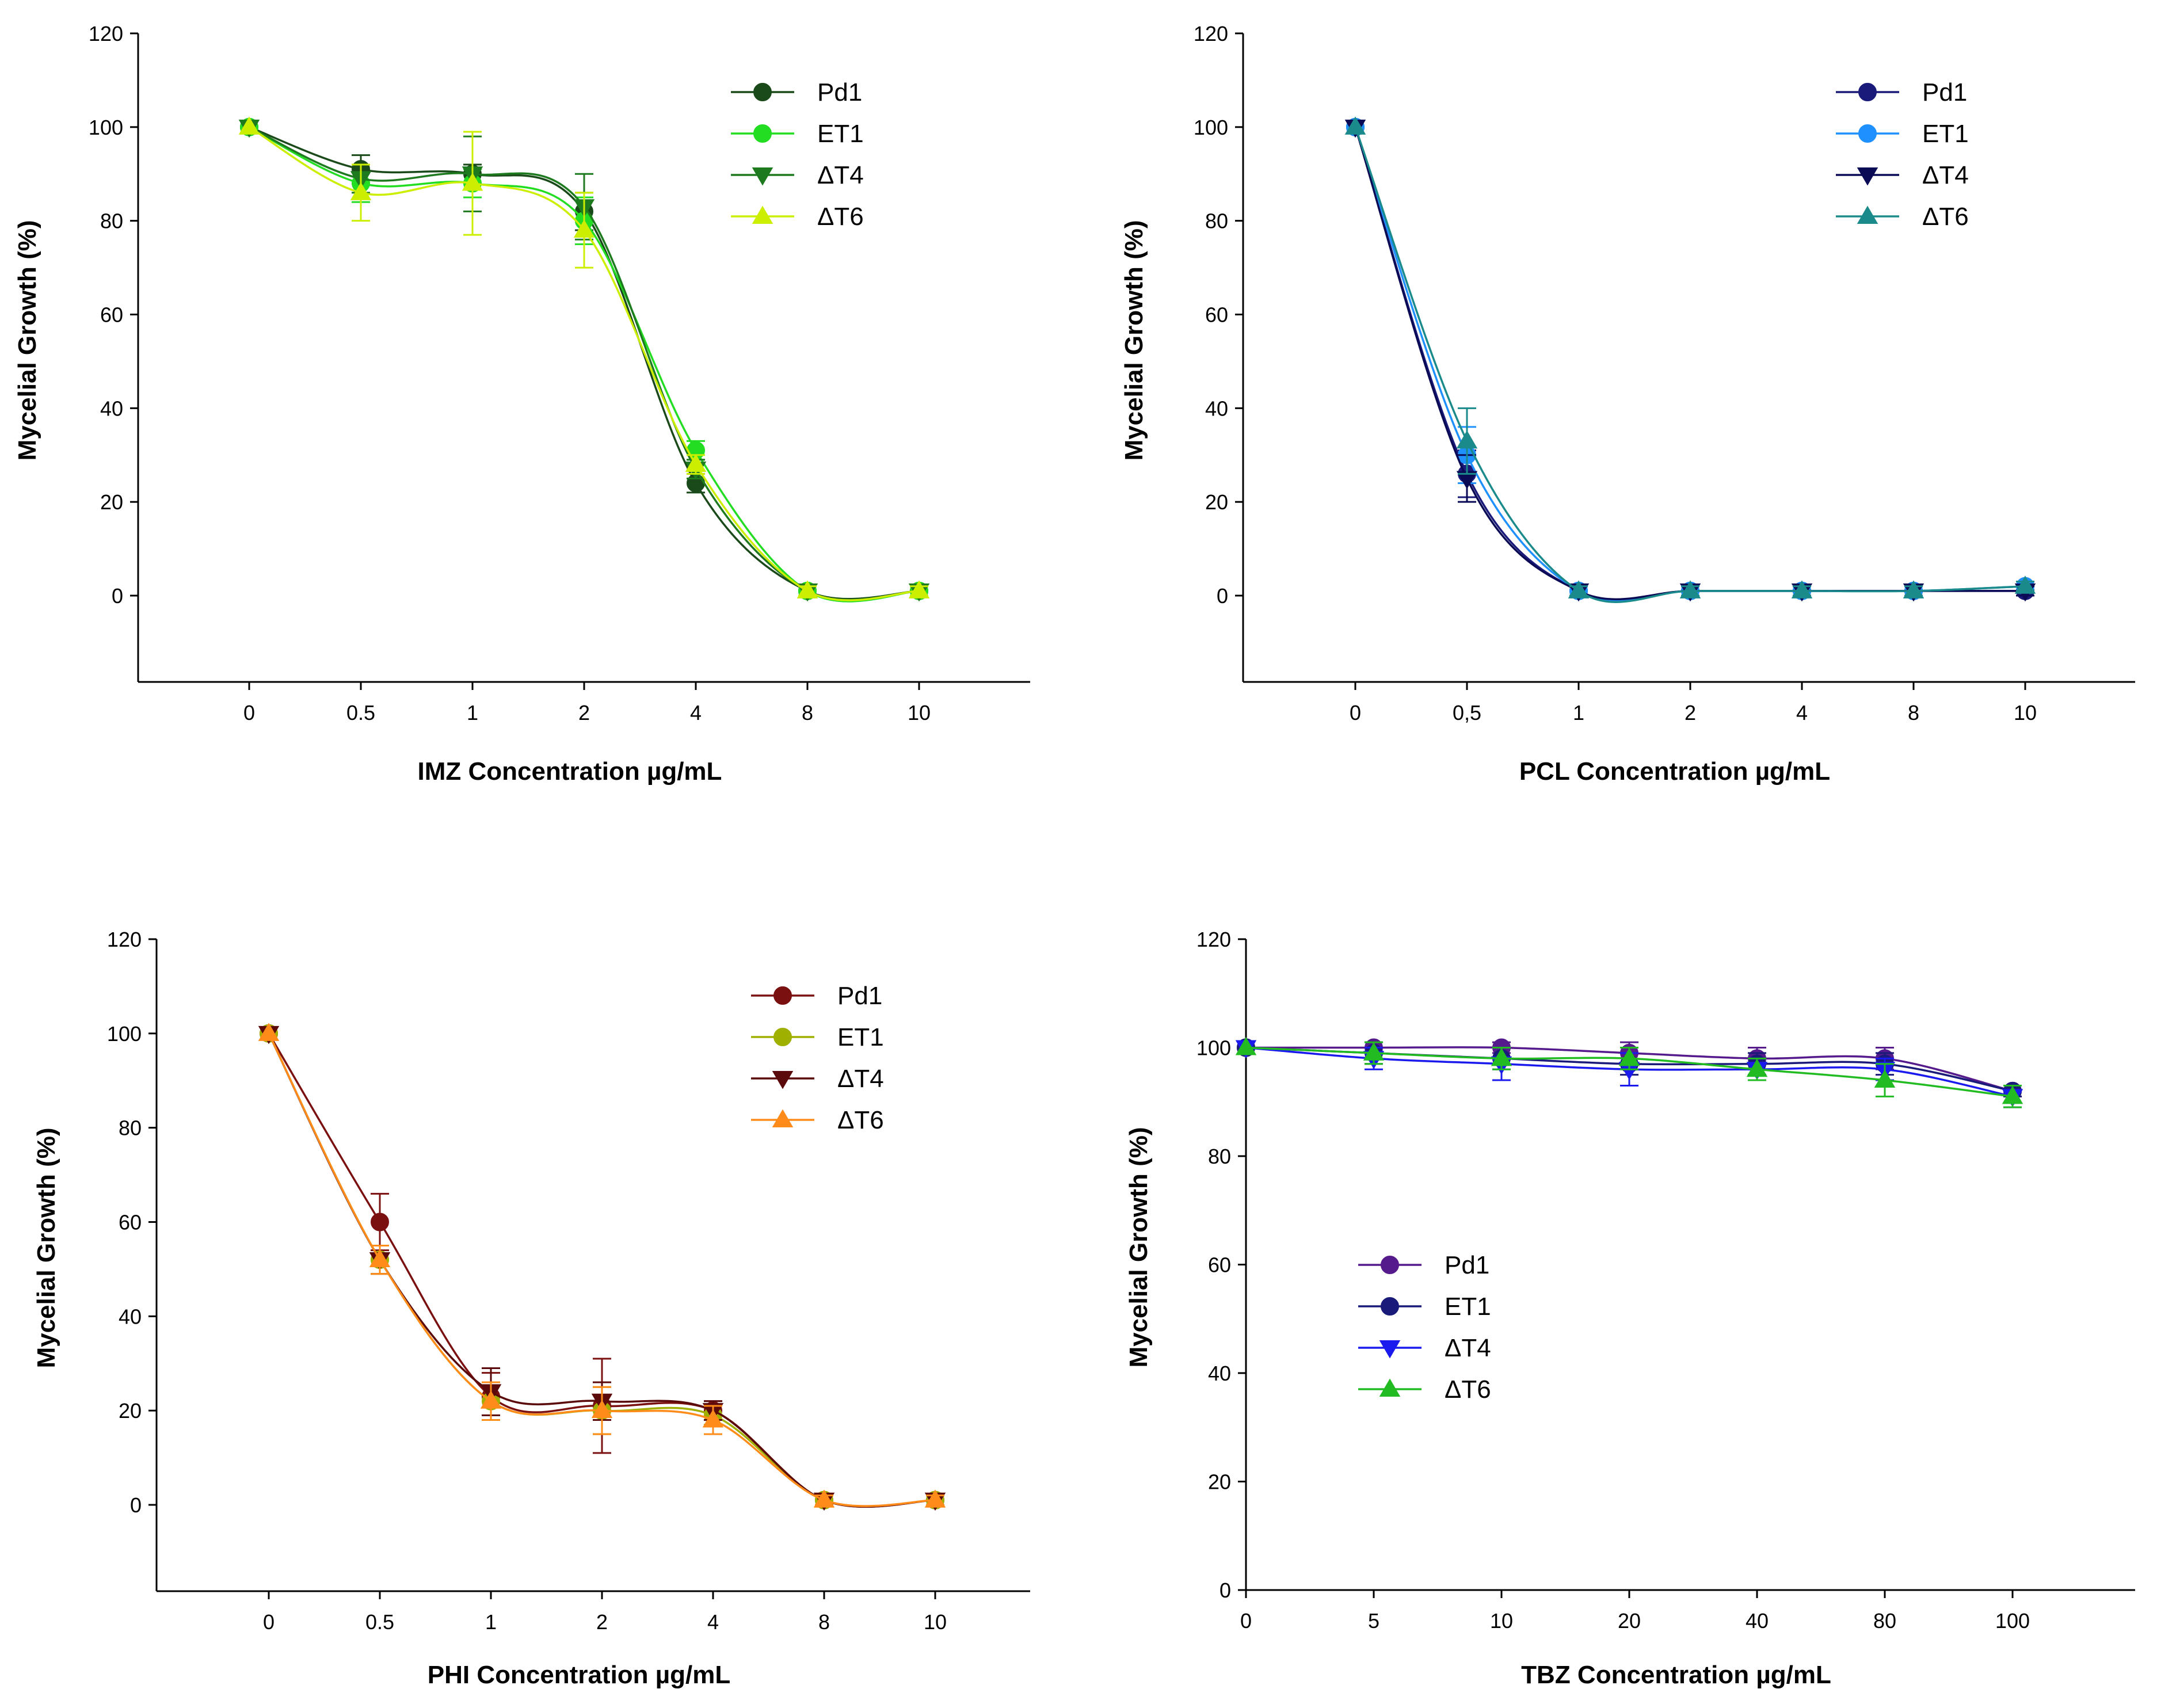 This screenshot has height=1708, width=2157. What do you see at coordinates (1885, 1621) in the screenshot?
I see `x-tick-label: 80` at bounding box center [1885, 1621].